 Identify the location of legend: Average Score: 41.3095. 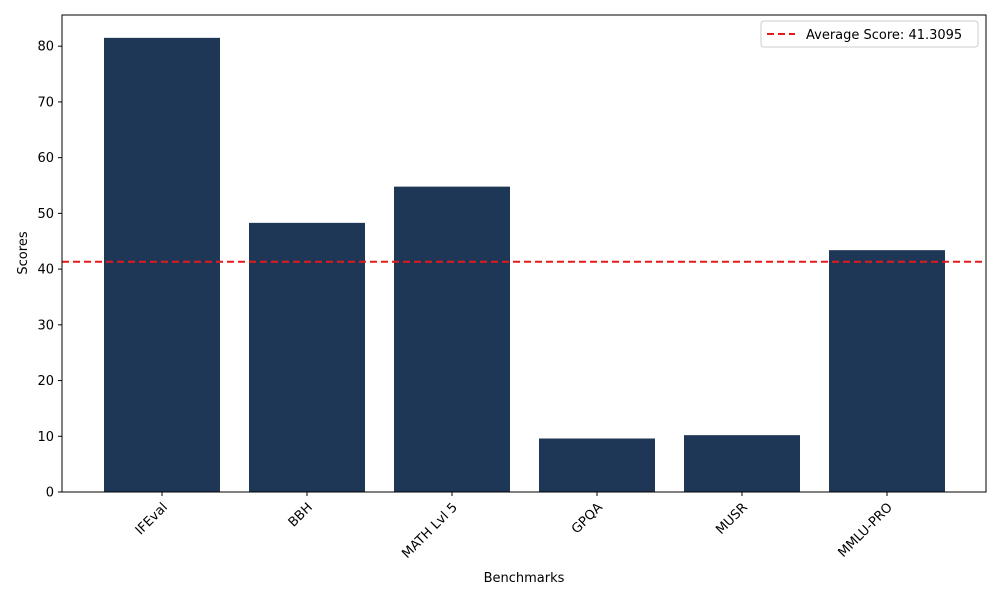
(869, 34).